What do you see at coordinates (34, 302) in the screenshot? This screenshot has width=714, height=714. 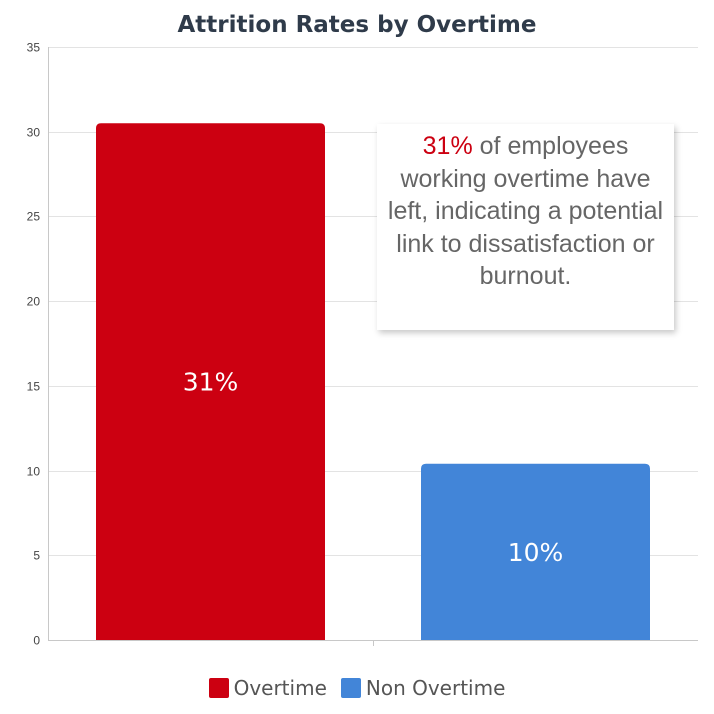 I see `y-tick-label-20: 20` at bounding box center [34, 302].